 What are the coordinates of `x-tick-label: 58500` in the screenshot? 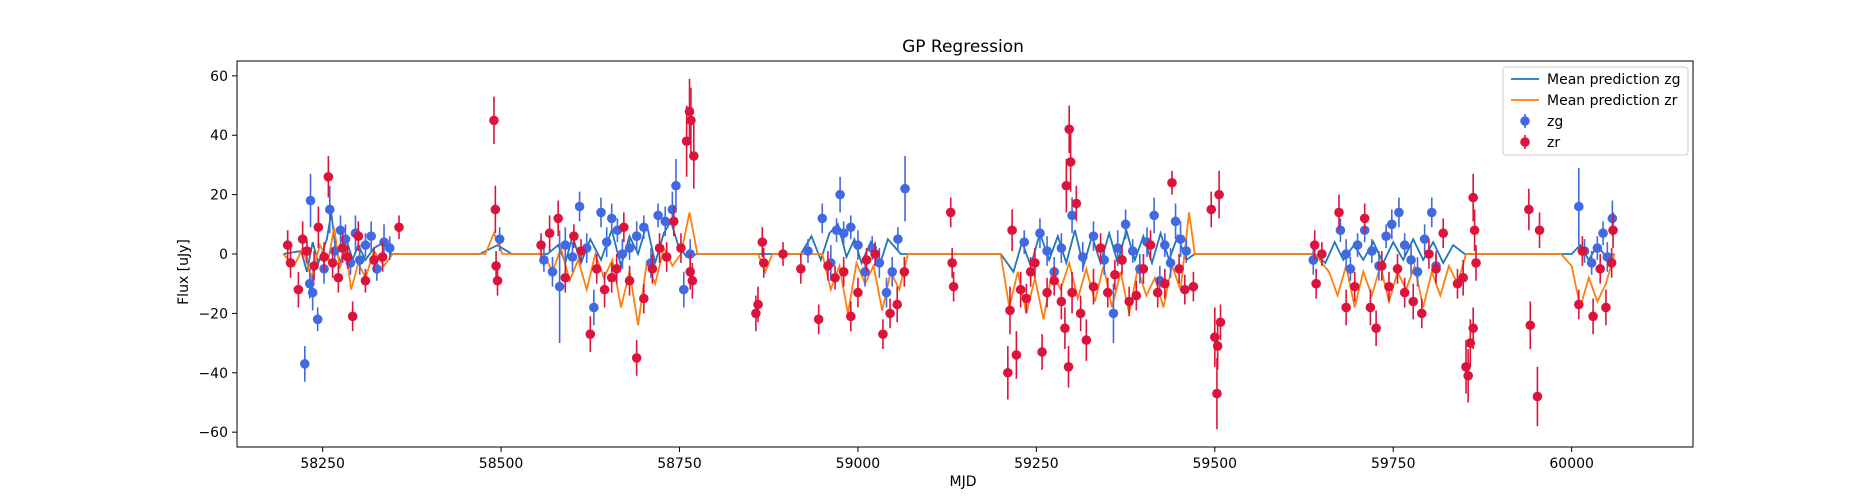 It's located at (501, 464).